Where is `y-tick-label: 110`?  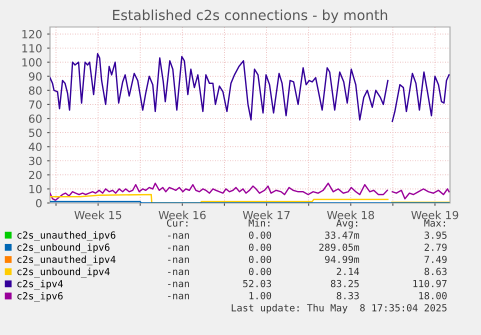 y-tick-label: 110 is located at coordinates (32, 48).